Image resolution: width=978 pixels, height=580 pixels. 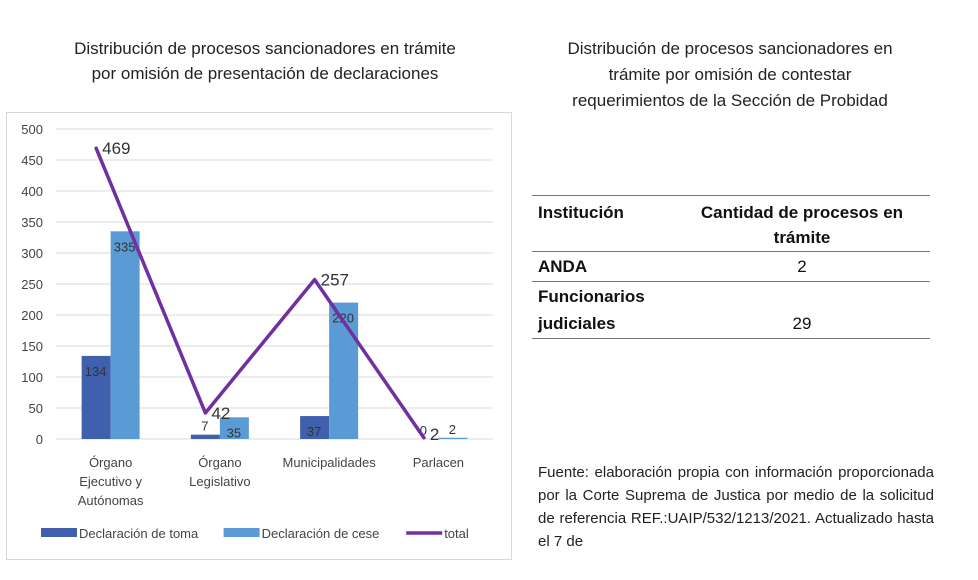 What do you see at coordinates (802, 225) in the screenshot?
I see `header-count: Cantidad de procesos en trámite` at bounding box center [802, 225].